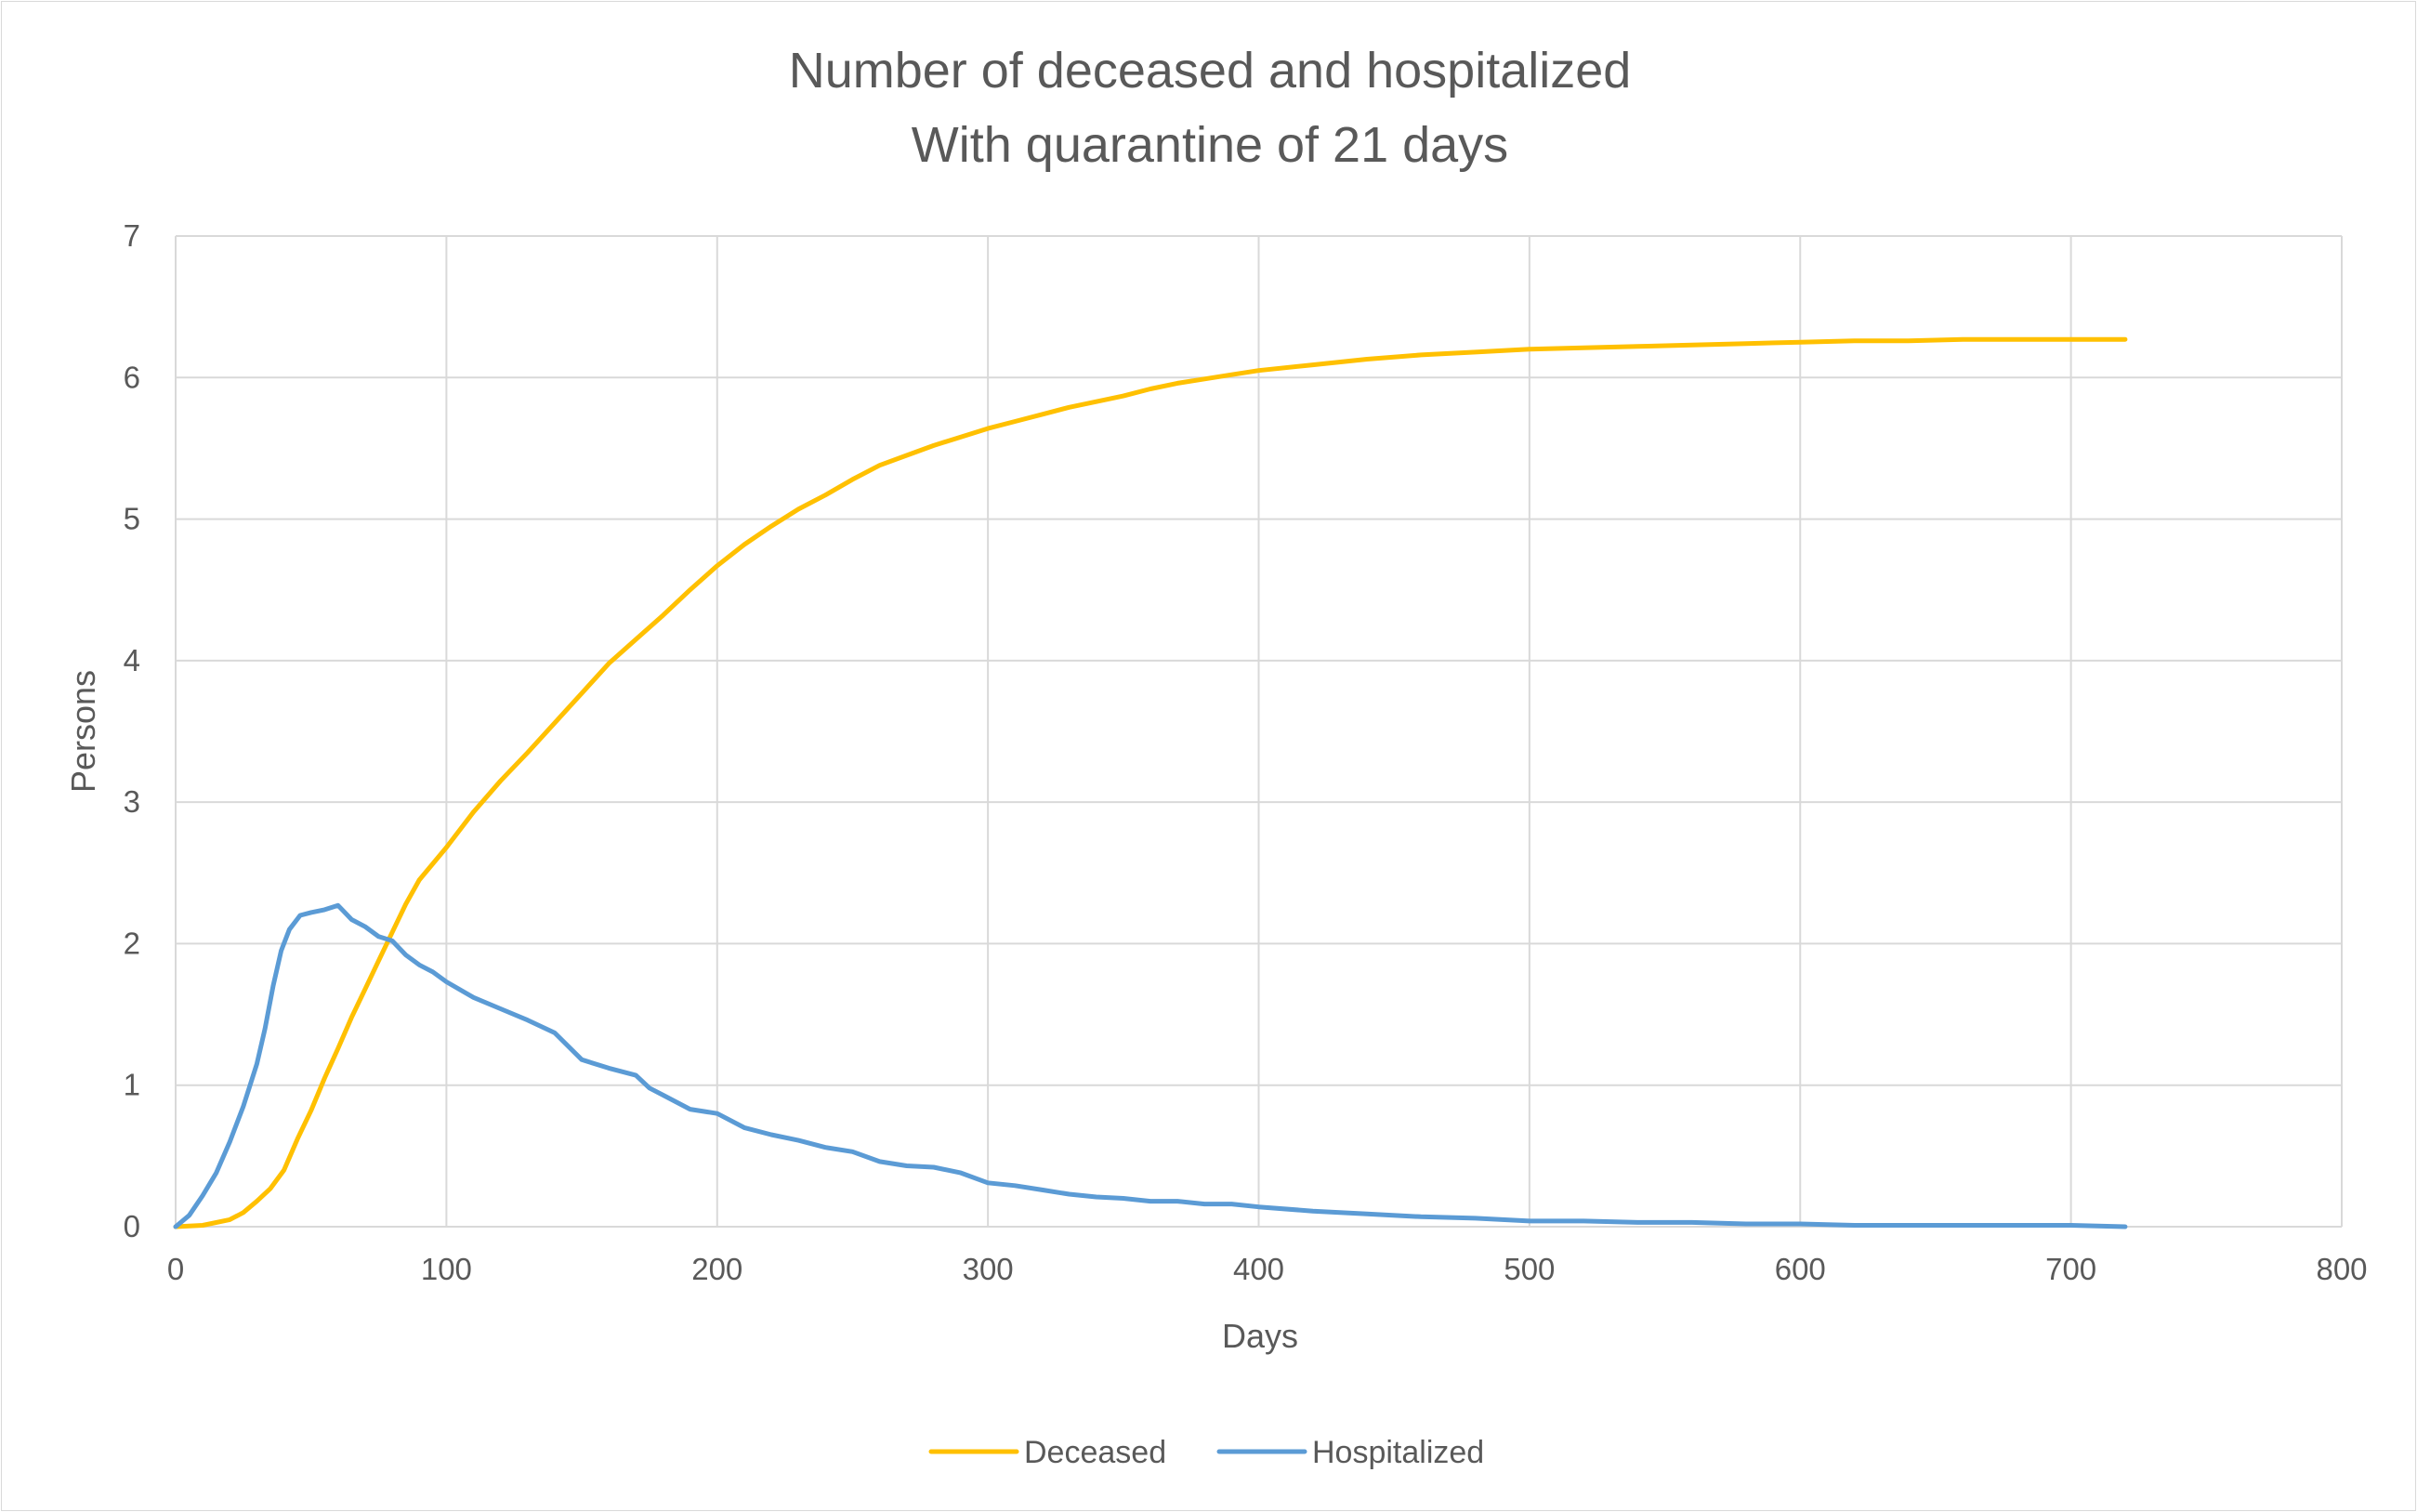 The width and height of the screenshot is (2417, 1512). Describe the element at coordinates (1095, 1452) in the screenshot. I see `legend-label-deceased: Deceased` at that location.